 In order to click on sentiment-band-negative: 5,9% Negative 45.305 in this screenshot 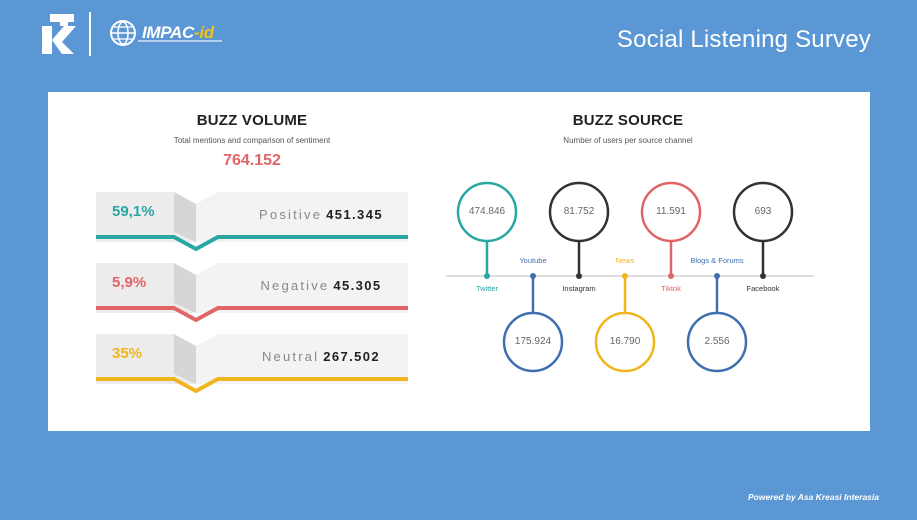, I will do `click(252, 293)`.